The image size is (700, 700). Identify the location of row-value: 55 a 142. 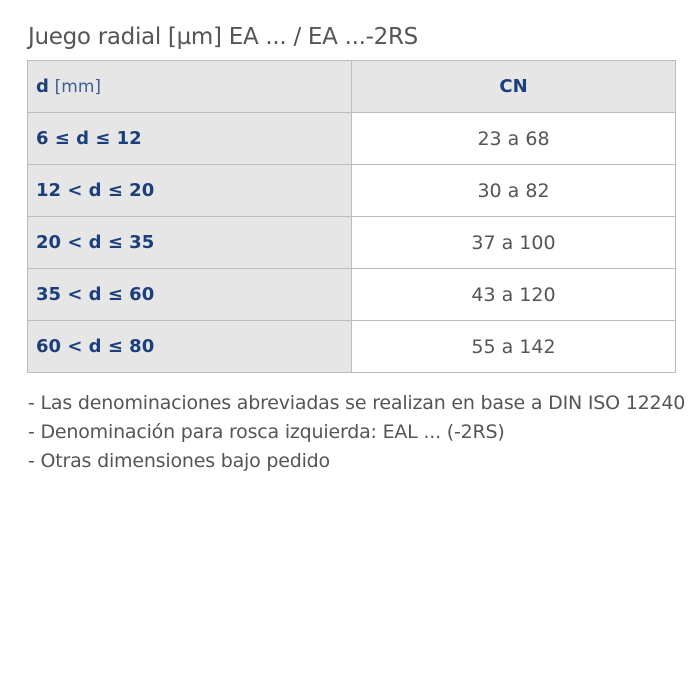
(513, 346).